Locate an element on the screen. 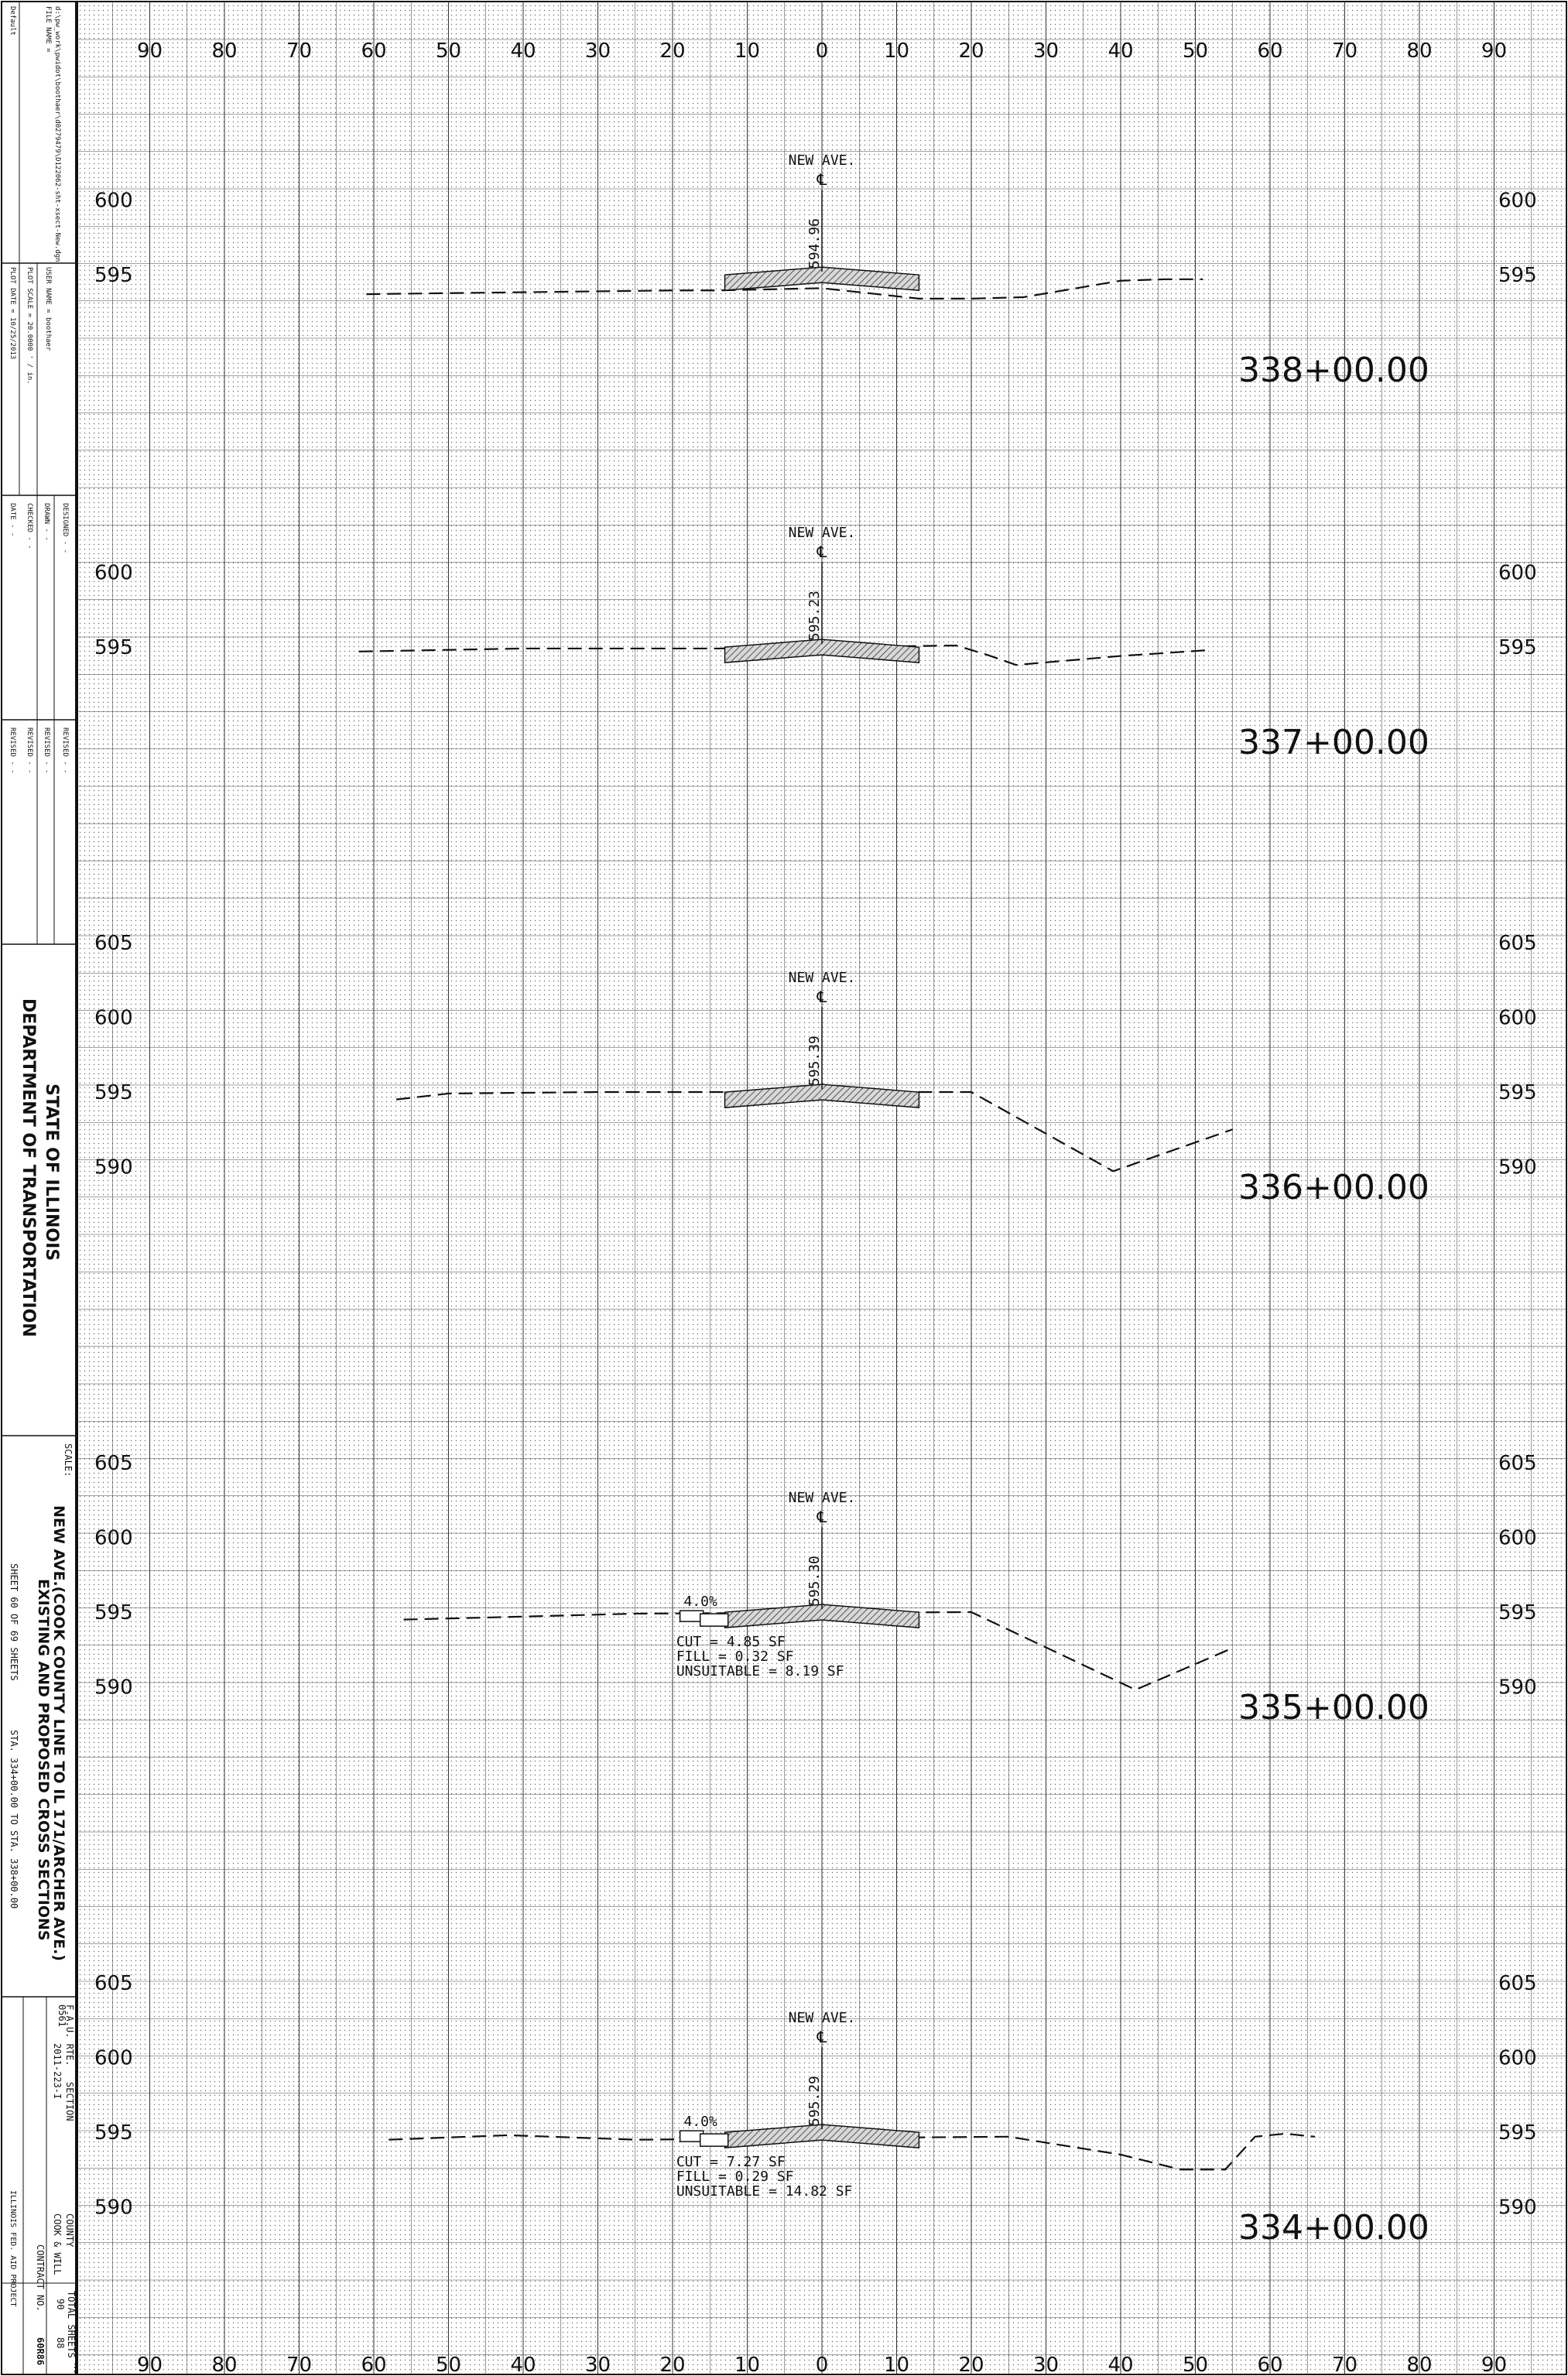 The image size is (1568, 2376). tb-date: DATE - - is located at coordinates (13, 520).